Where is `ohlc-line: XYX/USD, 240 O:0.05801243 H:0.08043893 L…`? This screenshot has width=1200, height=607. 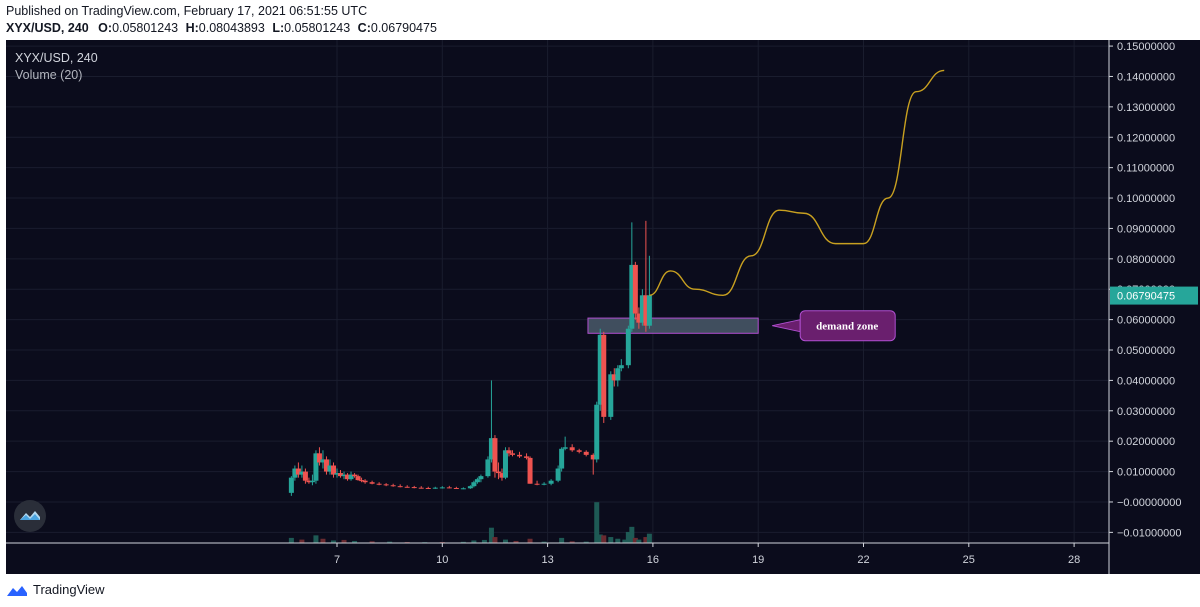
ohlc-line: XYX/USD, 240 O:0.05801243 H:0.08043893 L… is located at coordinates (221, 28).